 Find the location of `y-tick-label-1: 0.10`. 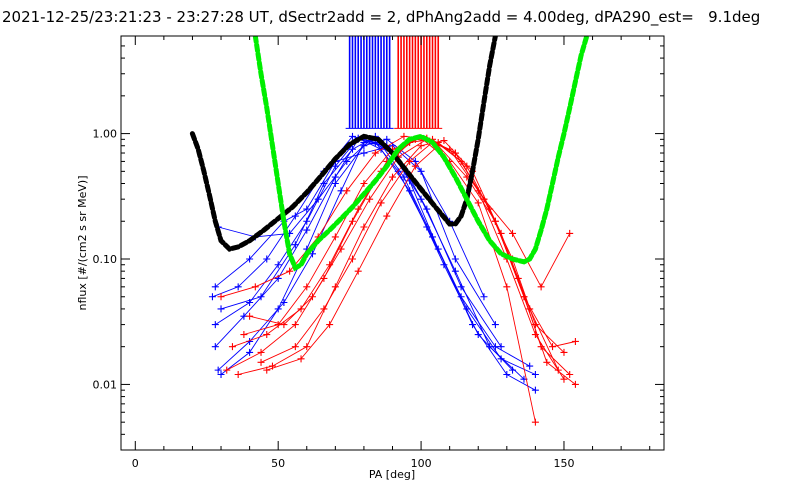

y-tick-label-1: 0.10 is located at coordinates (105, 259).